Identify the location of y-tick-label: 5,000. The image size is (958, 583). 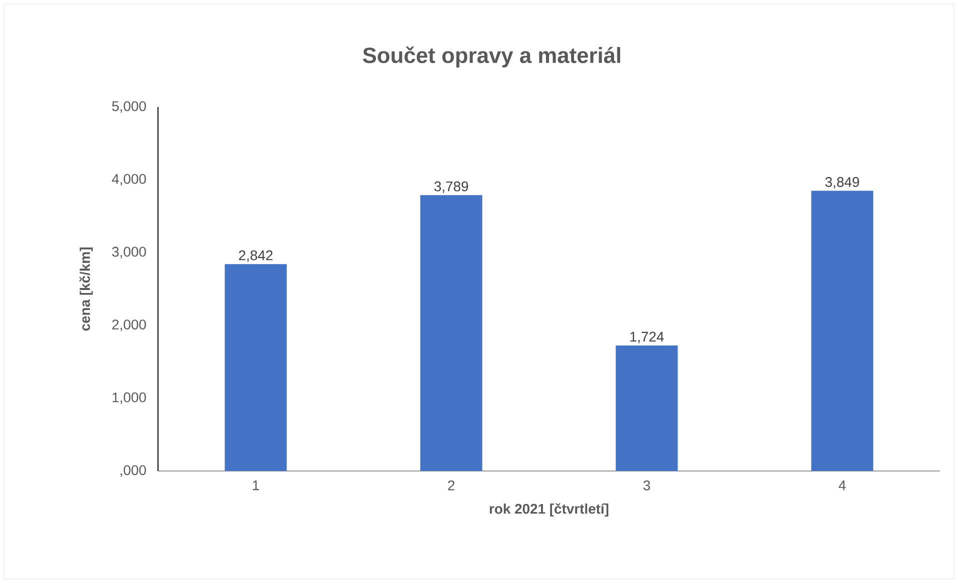
(129, 107).